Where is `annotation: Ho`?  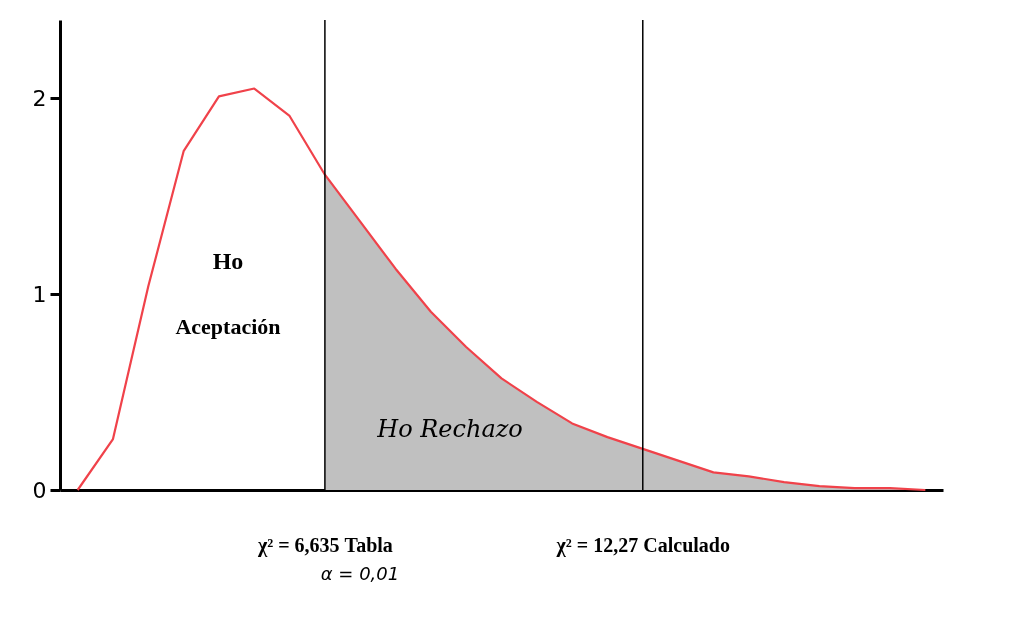 annotation: Ho is located at coordinates (228, 261).